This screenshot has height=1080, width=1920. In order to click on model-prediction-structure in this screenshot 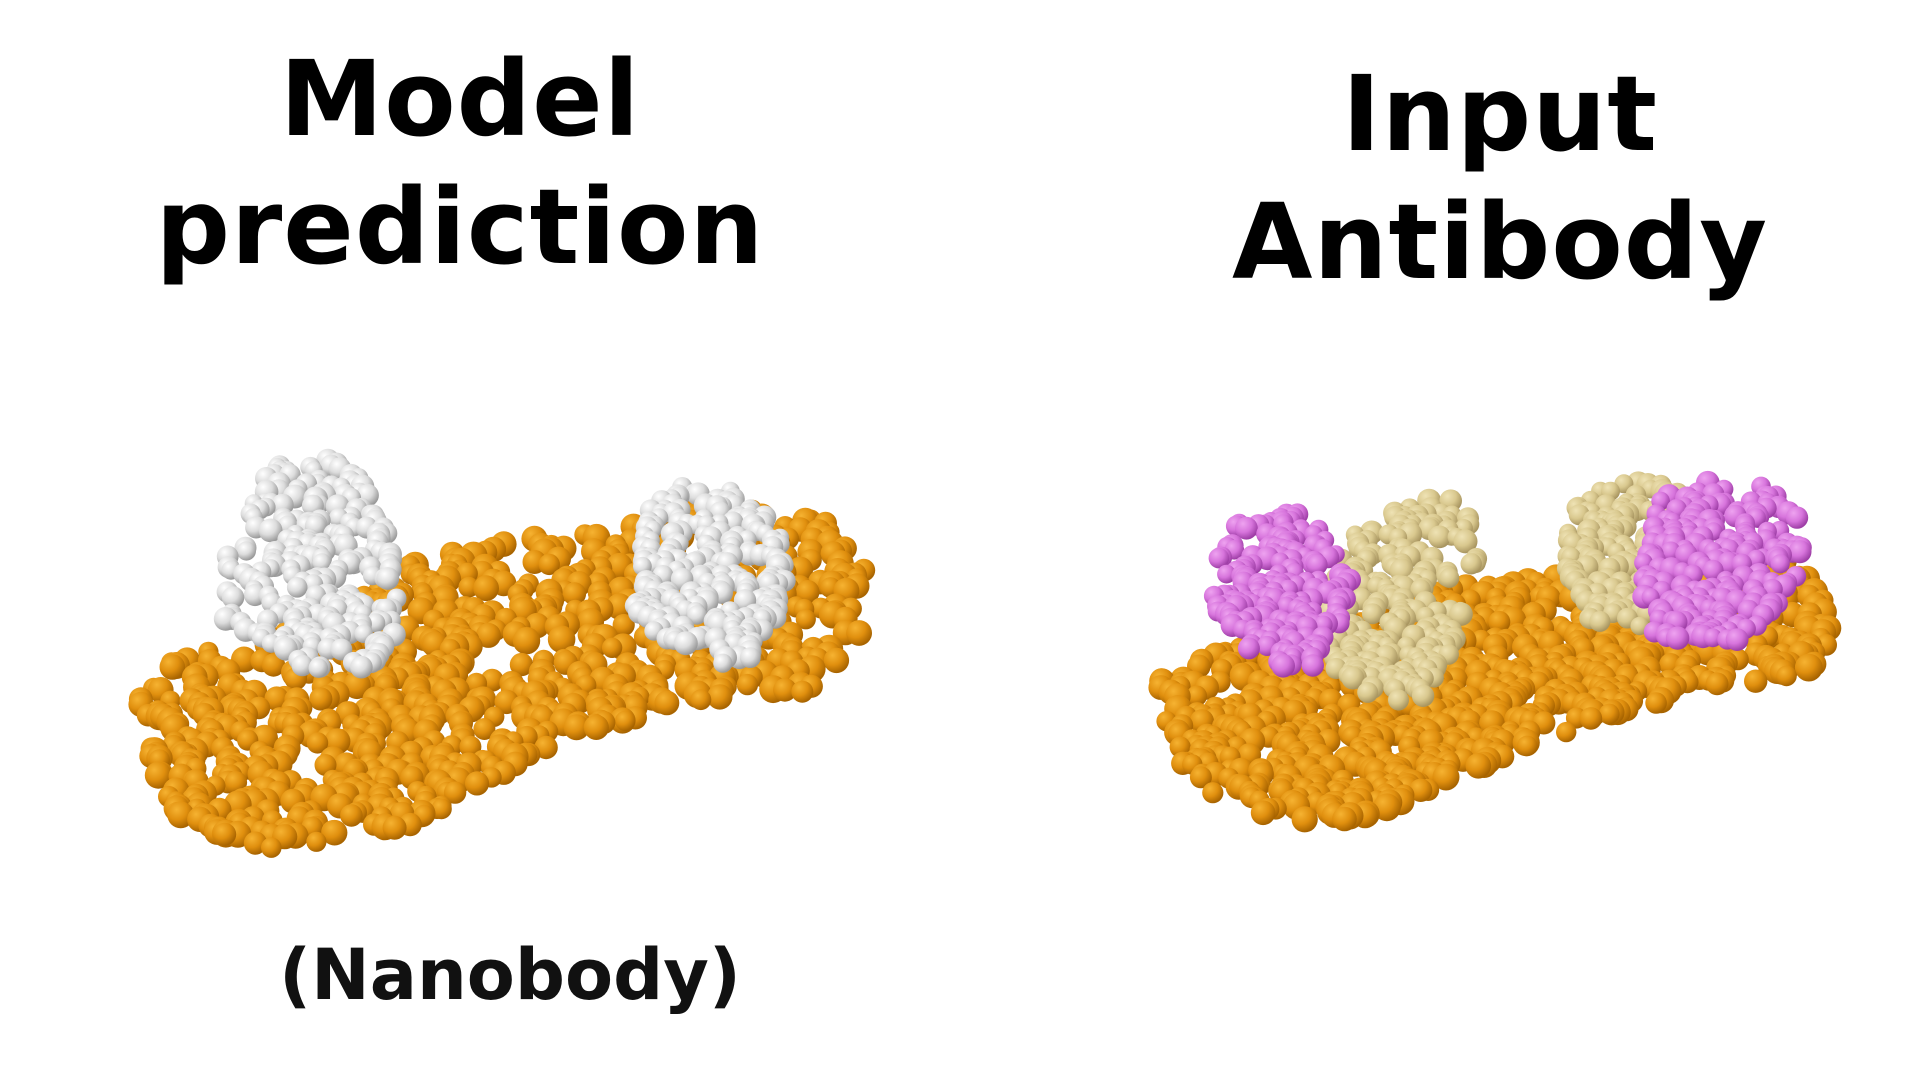, I will do `click(502, 653)`.